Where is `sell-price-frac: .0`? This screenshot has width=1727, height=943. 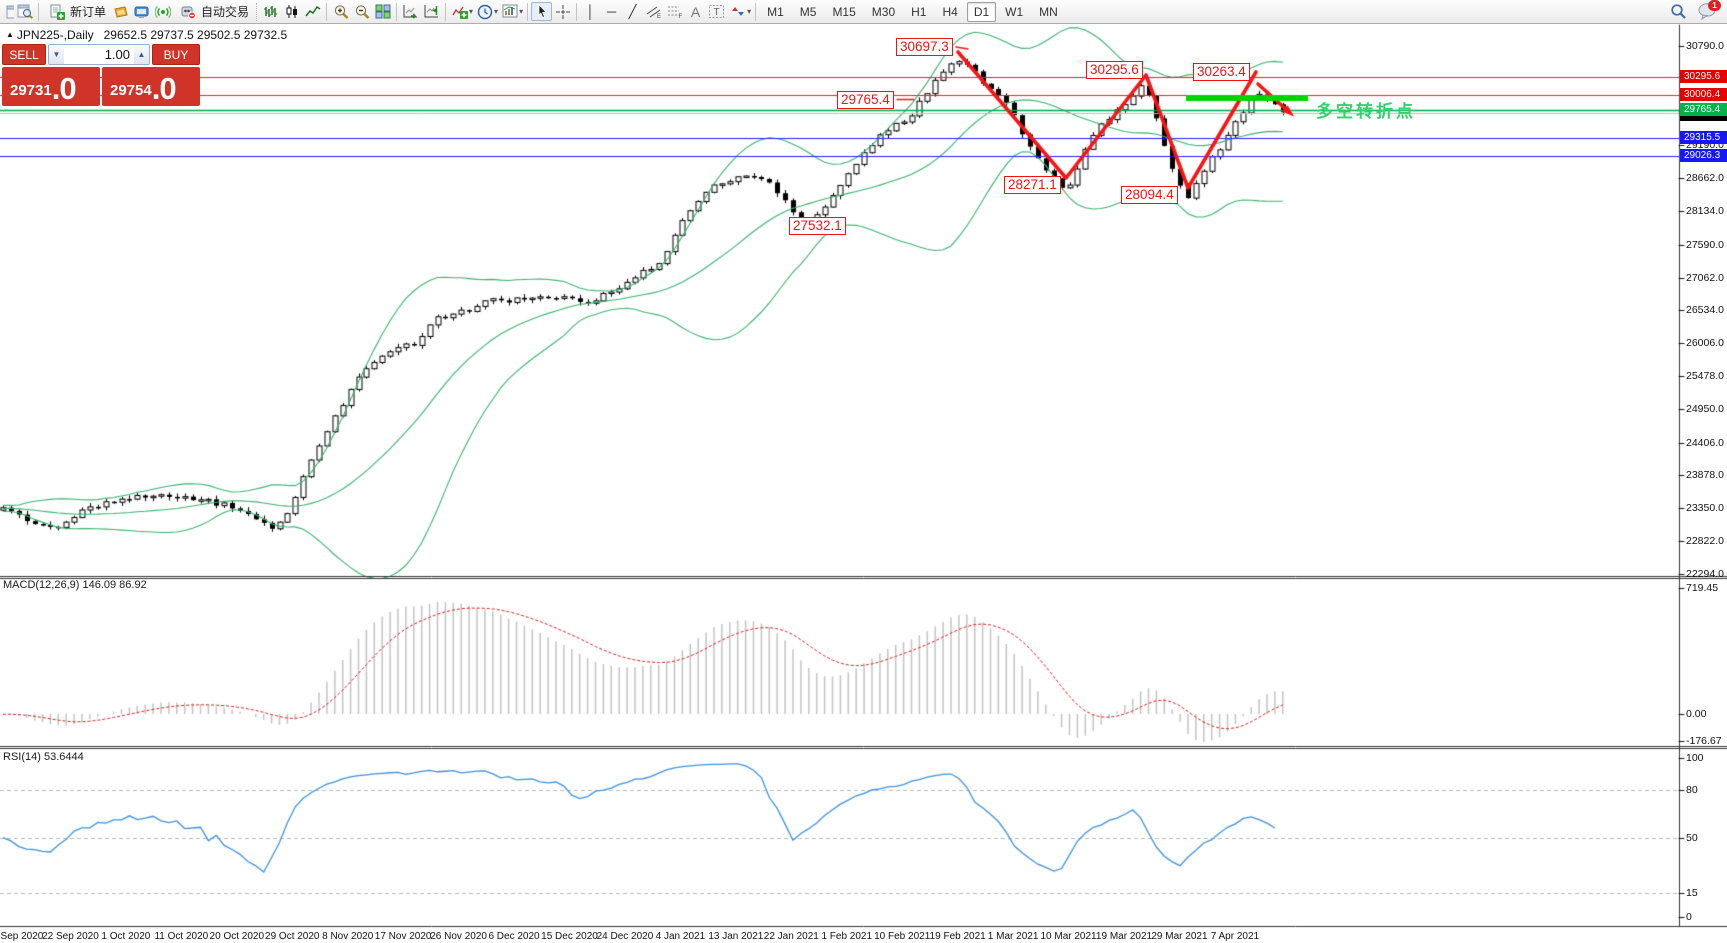 sell-price-frac: .0 is located at coordinates (64, 88).